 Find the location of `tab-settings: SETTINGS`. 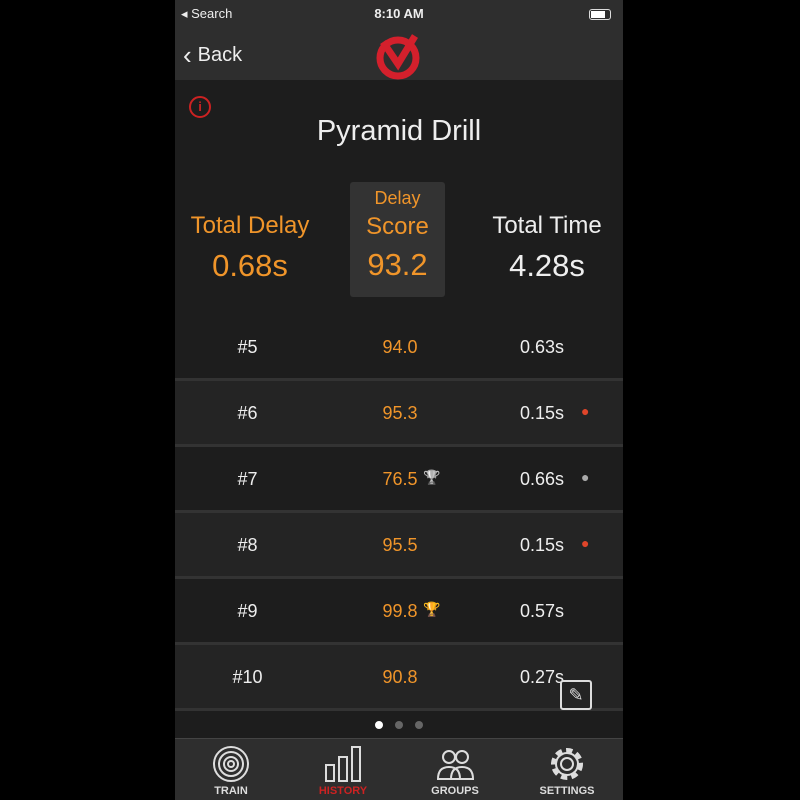

tab-settings: SETTINGS is located at coordinates (567, 769).